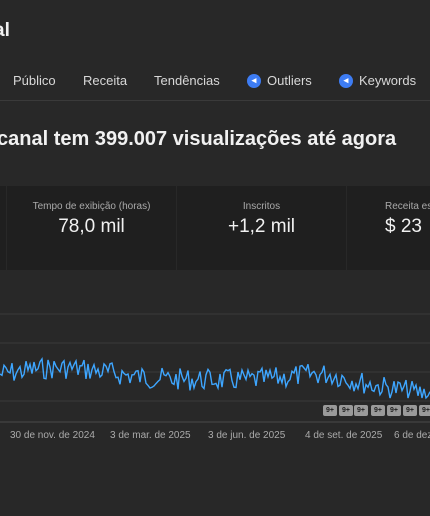 Image resolution: width=430 pixels, height=516 pixels. I want to click on views-series-line, so click(215, 378).